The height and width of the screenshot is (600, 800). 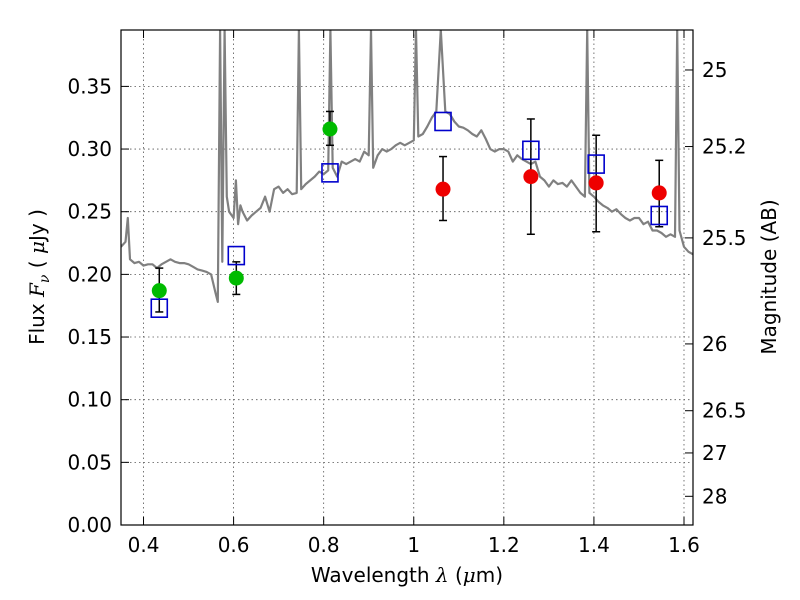 I want to click on right-tick-label: 28, so click(x=714, y=496).